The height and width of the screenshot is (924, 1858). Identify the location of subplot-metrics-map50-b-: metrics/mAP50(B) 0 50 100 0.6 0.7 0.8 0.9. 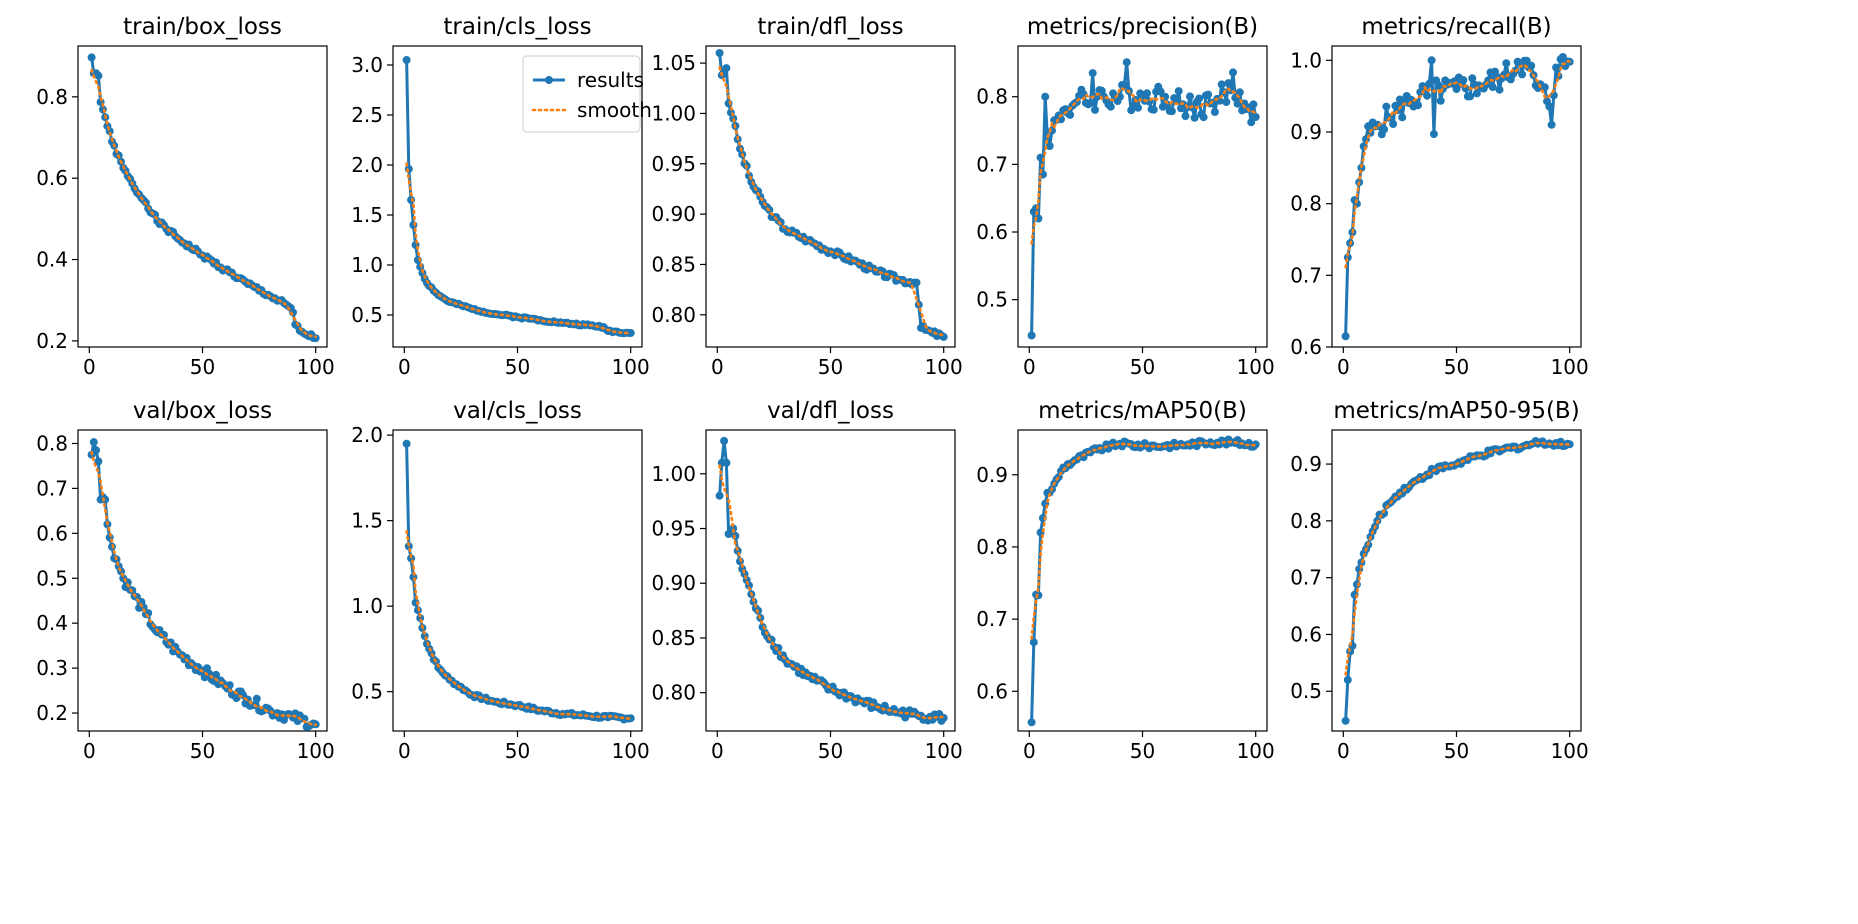
(1125, 580).